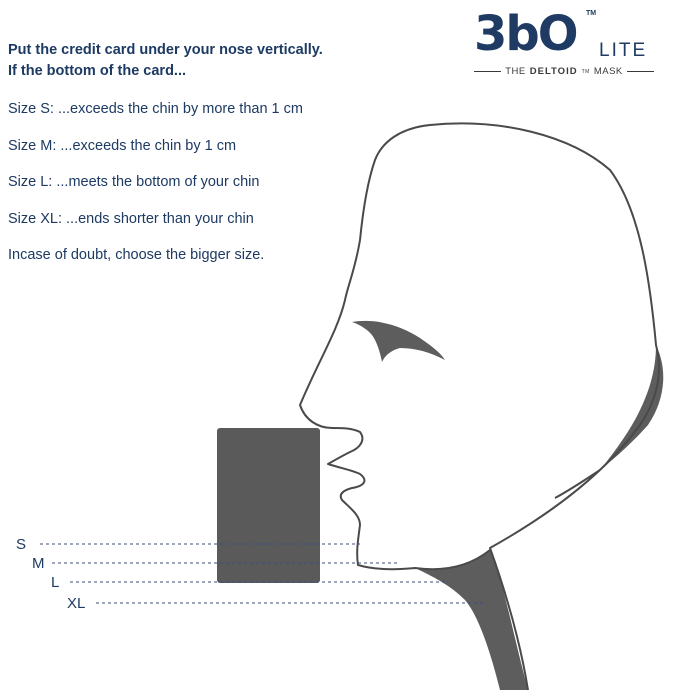  I want to click on brand-logo: 3bO TM LITE THE DELTOID TM MASK, so click(569, 46).